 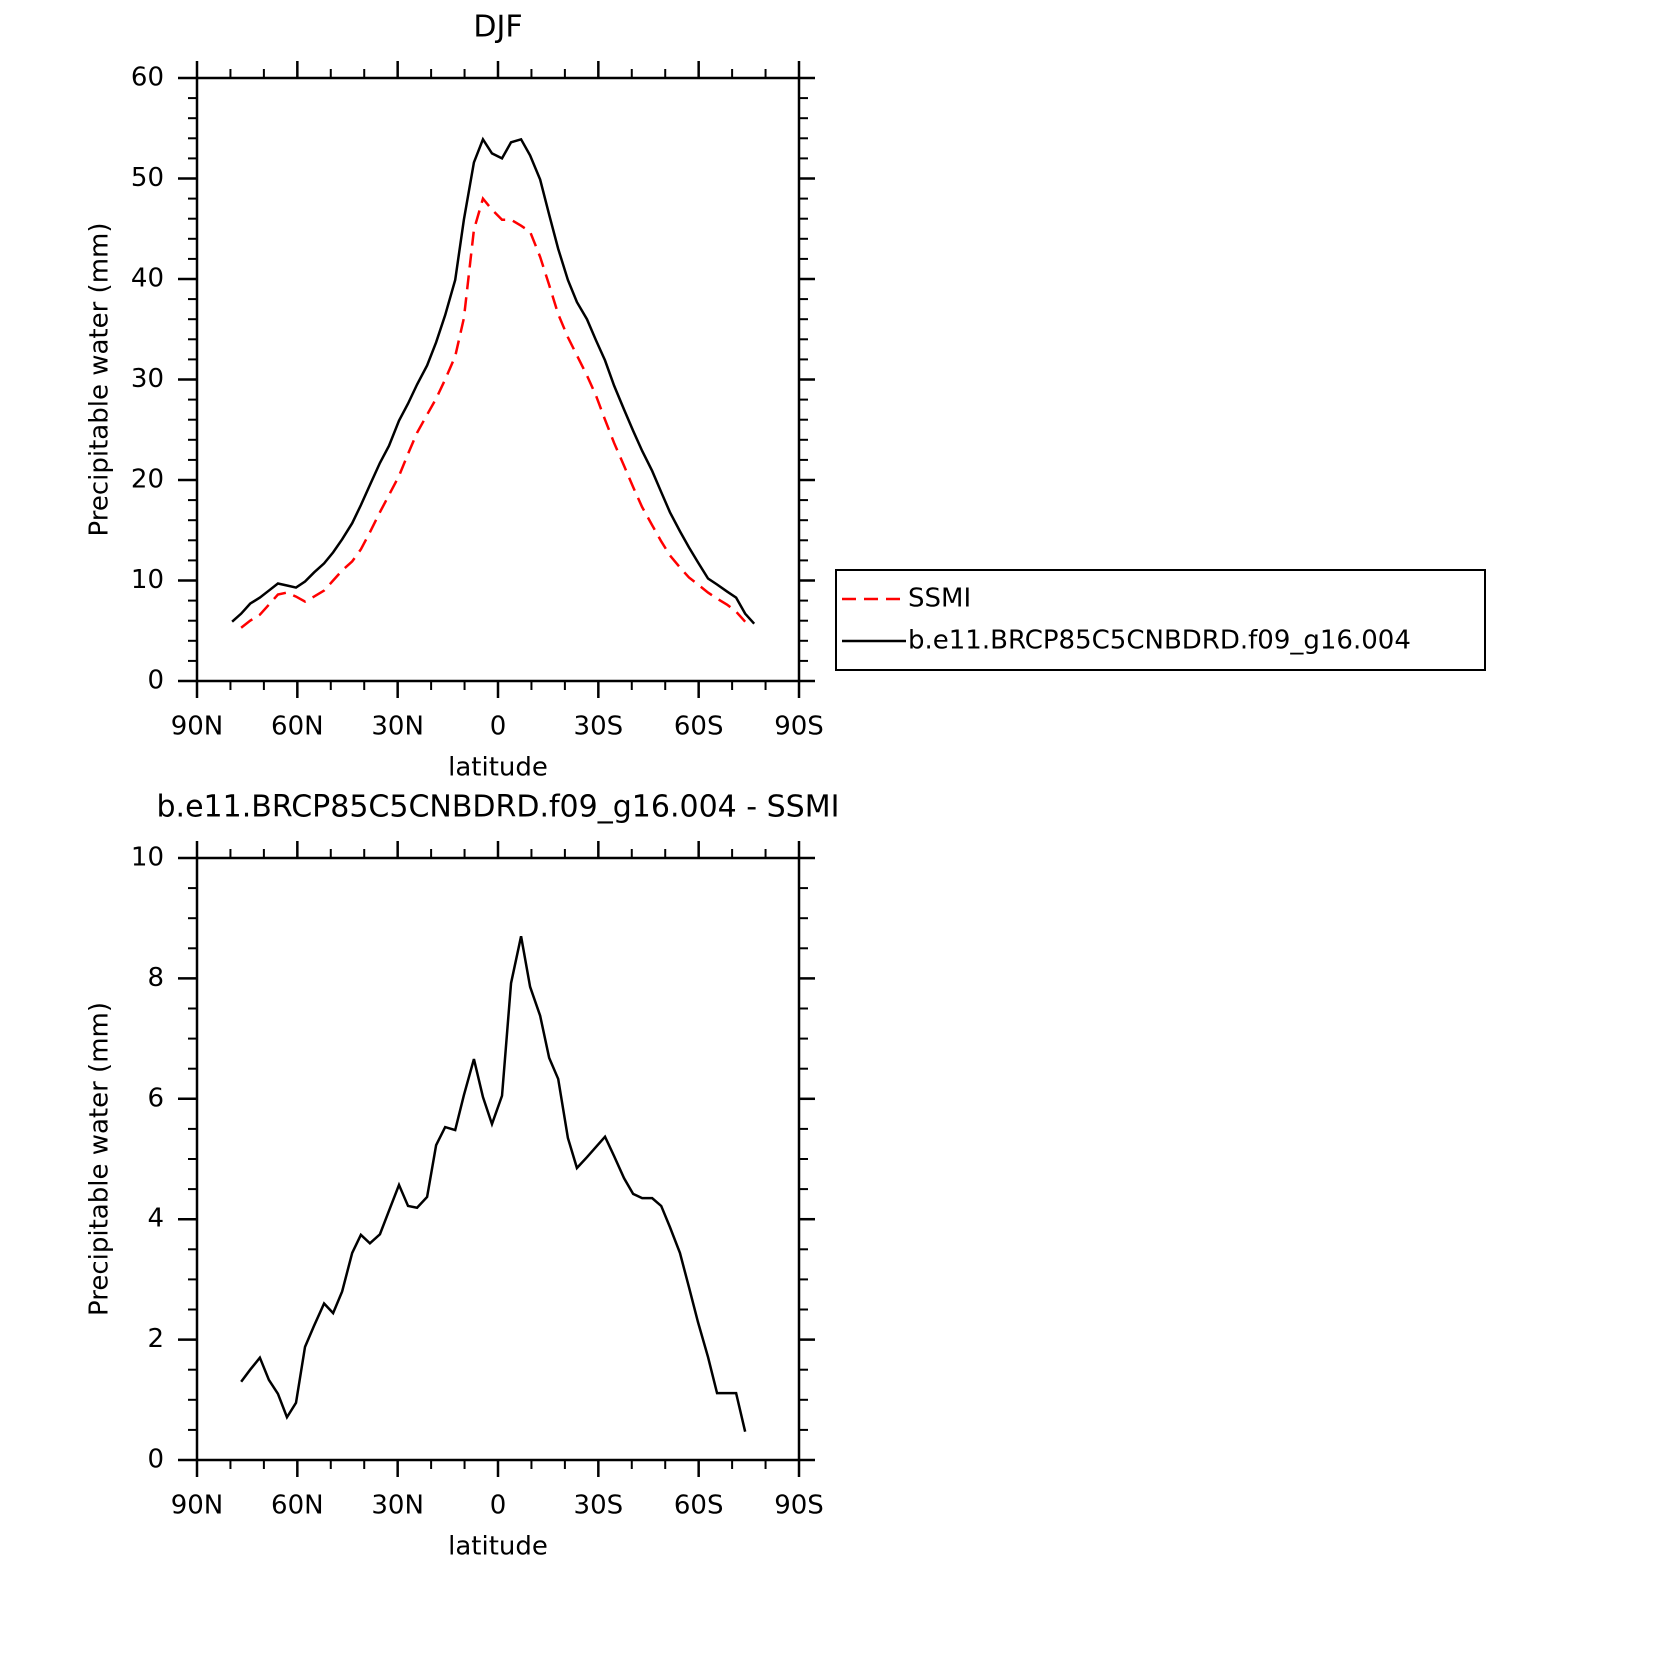 I want to click on y-tick-label: 2, so click(x=155, y=1339).